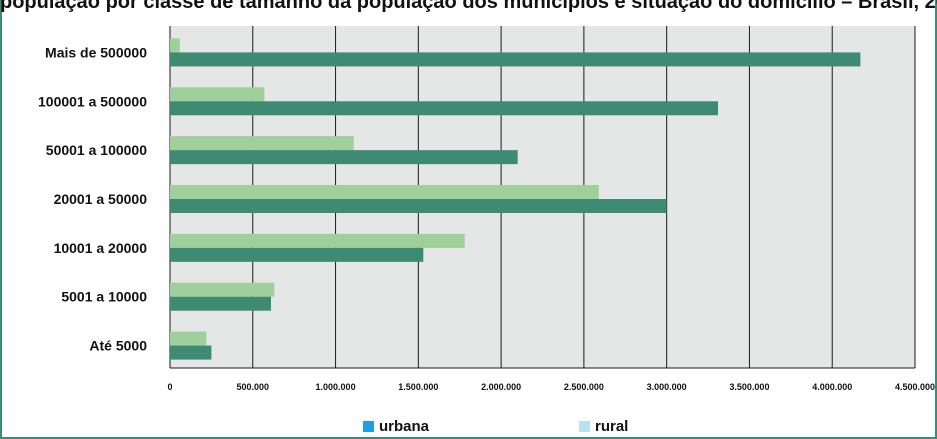 The width and height of the screenshot is (937, 439). What do you see at coordinates (501, 387) in the screenshot?
I see `x-tick-label: 2.000.000` at bounding box center [501, 387].